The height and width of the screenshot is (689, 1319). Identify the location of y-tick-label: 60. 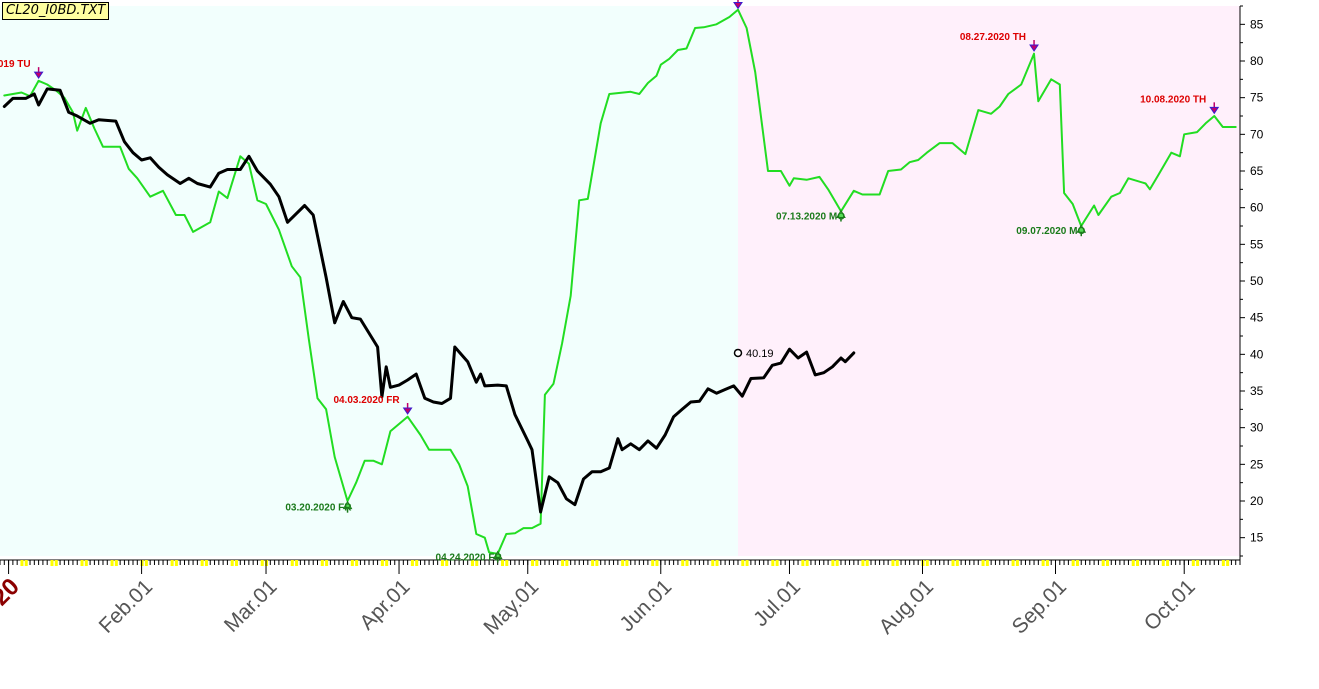
(1257, 208).